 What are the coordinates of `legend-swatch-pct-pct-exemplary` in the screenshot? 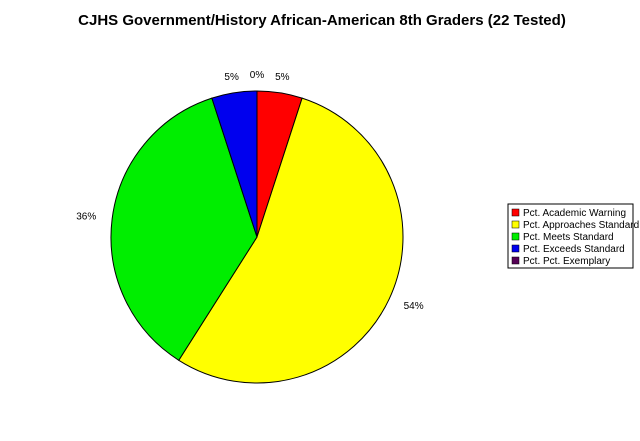 It's located at (515, 260).